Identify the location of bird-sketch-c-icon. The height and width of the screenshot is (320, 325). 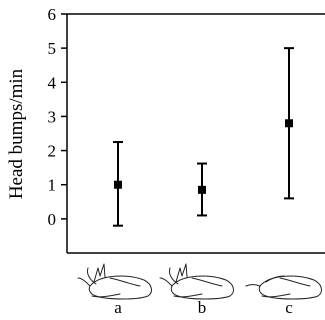
(283, 287).